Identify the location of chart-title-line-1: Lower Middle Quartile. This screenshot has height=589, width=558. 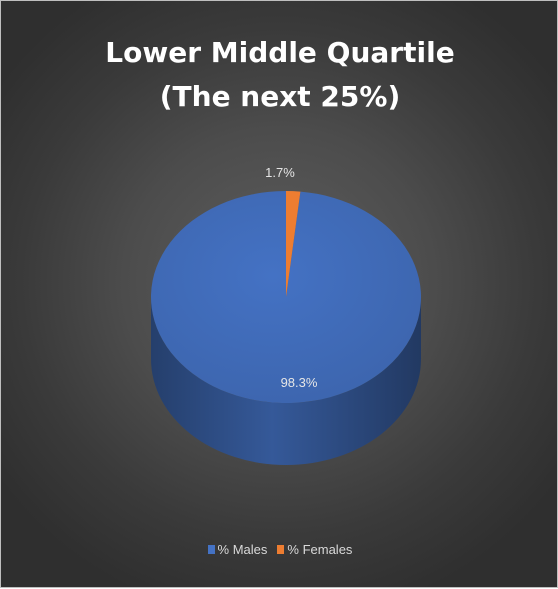
(280, 52).